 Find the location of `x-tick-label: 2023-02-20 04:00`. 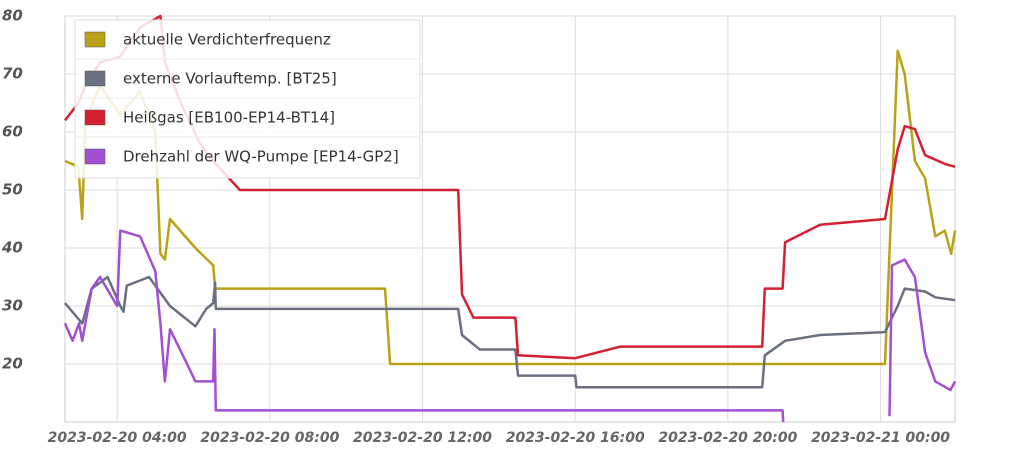

x-tick-label: 2023-02-20 04:00 is located at coordinates (117, 438).